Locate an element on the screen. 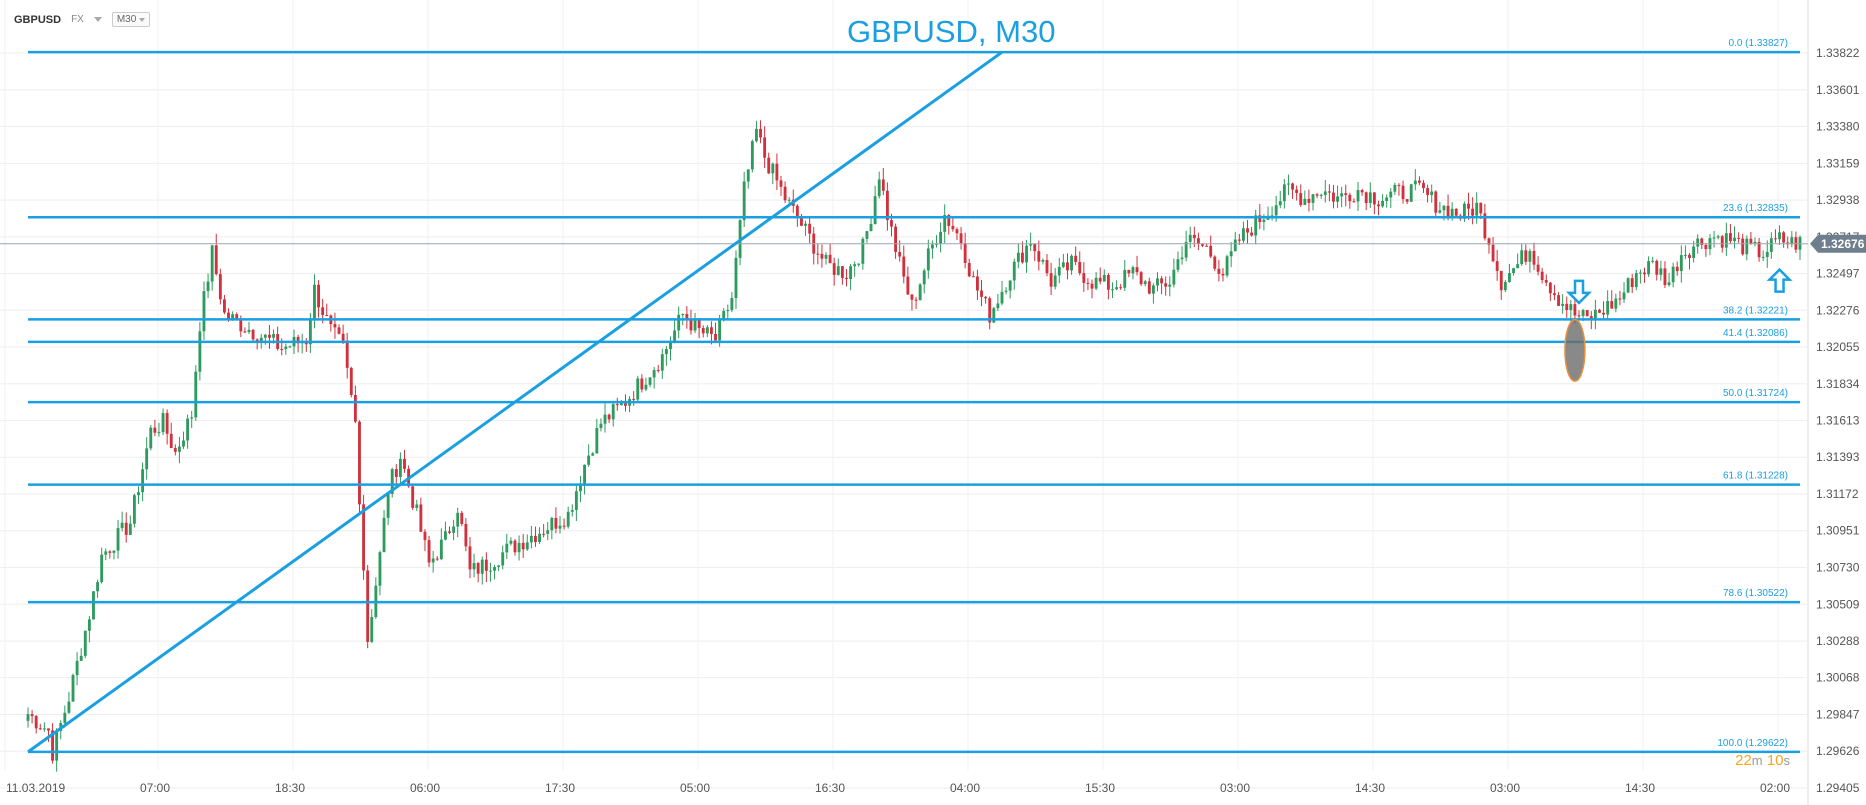 This screenshot has height=805, width=1866. time-tick-label: 07:00 is located at coordinates (155, 788).